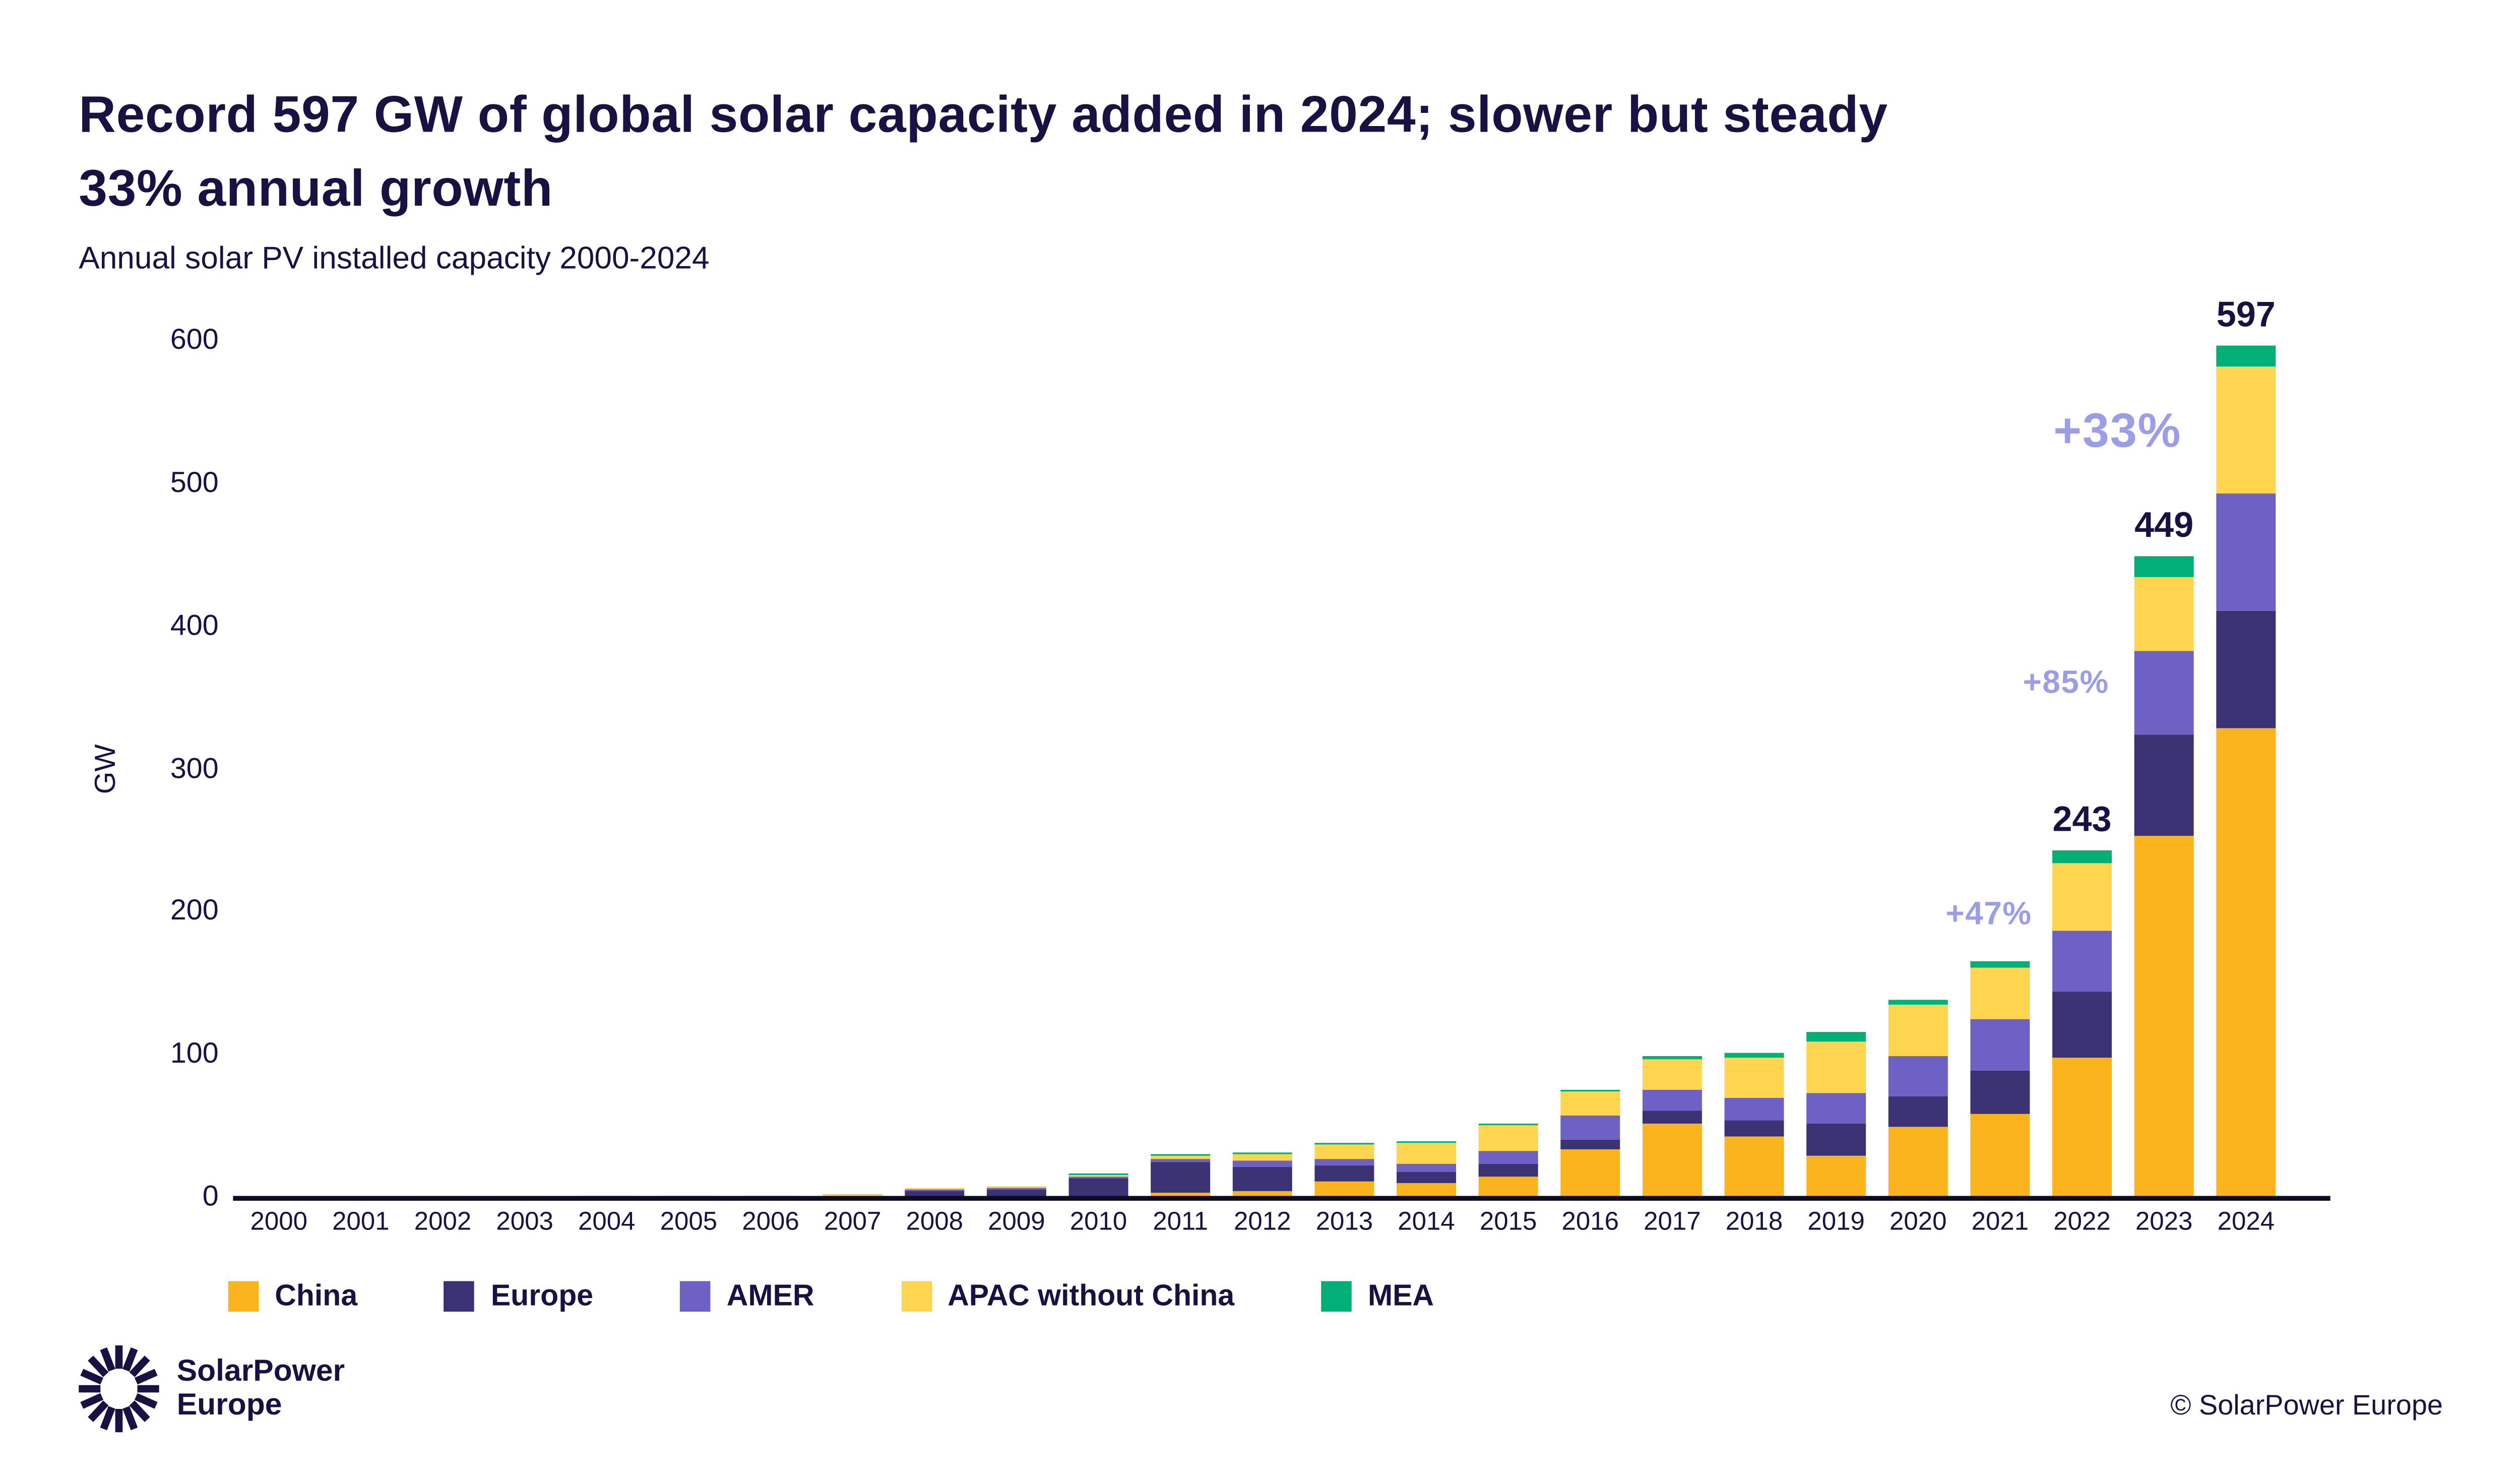  What do you see at coordinates (316, 1295) in the screenshot?
I see `legend-label: China` at bounding box center [316, 1295].